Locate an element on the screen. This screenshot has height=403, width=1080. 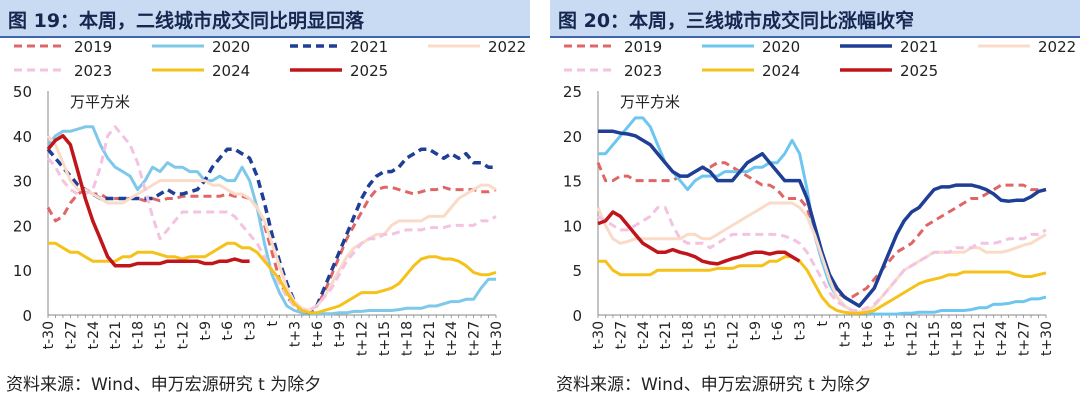
legend-label: 2025 is located at coordinates (919, 71).